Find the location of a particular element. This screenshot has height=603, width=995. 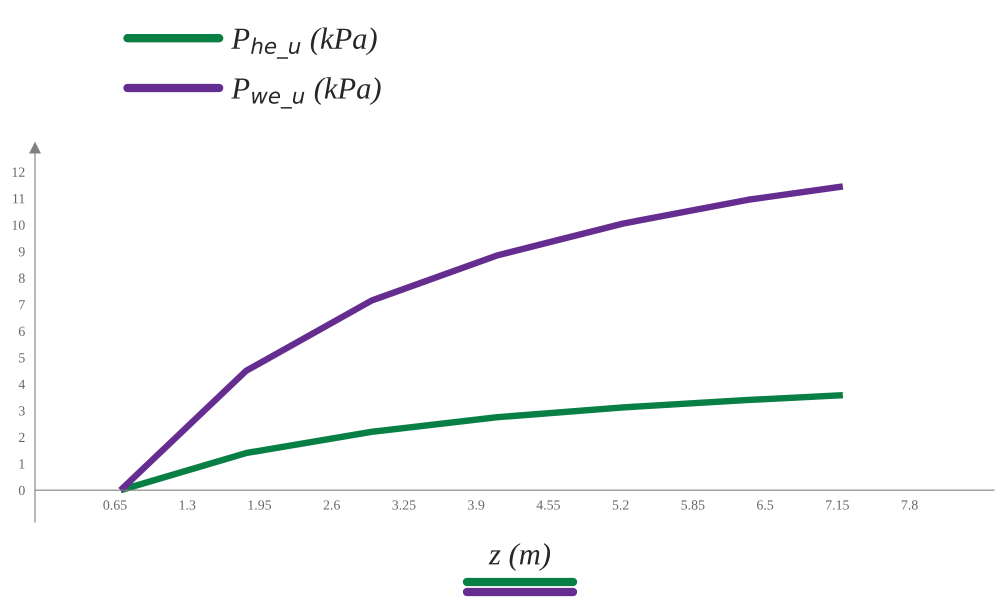

x-tick-label: 7.8 is located at coordinates (910, 505).